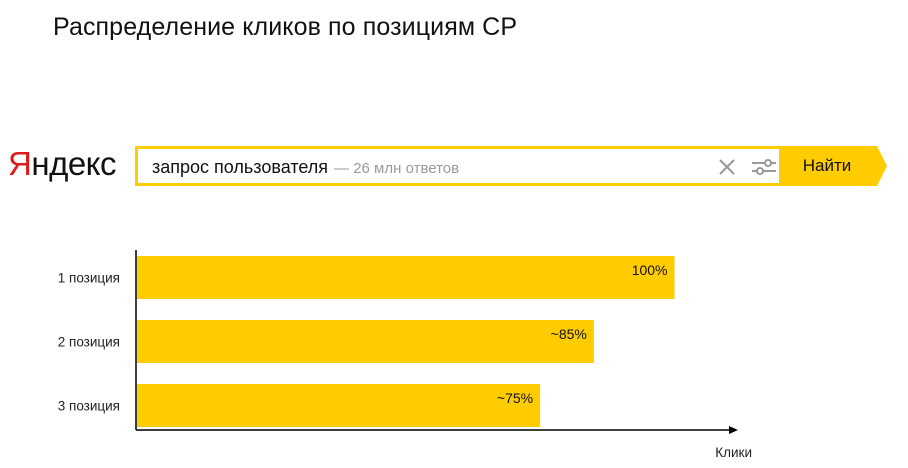 This screenshot has width=908, height=468. I want to click on search-button-shape, so click(833, 166).